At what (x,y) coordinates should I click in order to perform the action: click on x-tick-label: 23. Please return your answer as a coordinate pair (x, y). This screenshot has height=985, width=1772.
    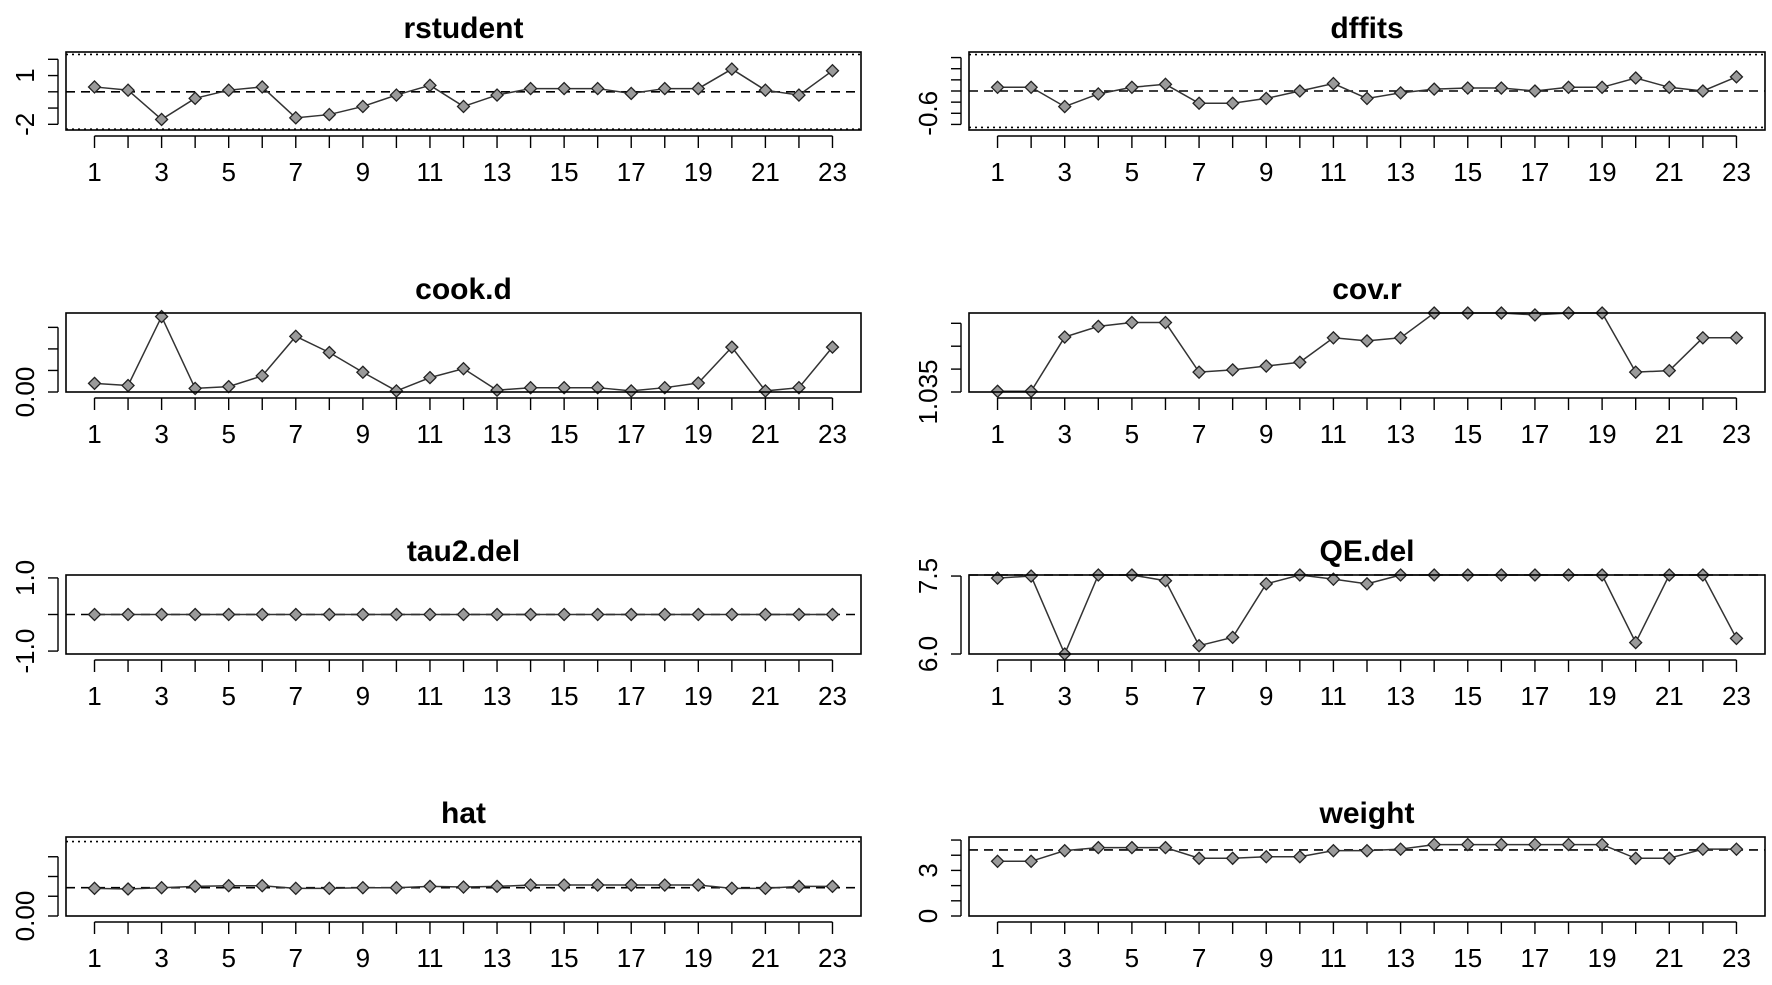
    Looking at the image, I should click on (1736, 958).